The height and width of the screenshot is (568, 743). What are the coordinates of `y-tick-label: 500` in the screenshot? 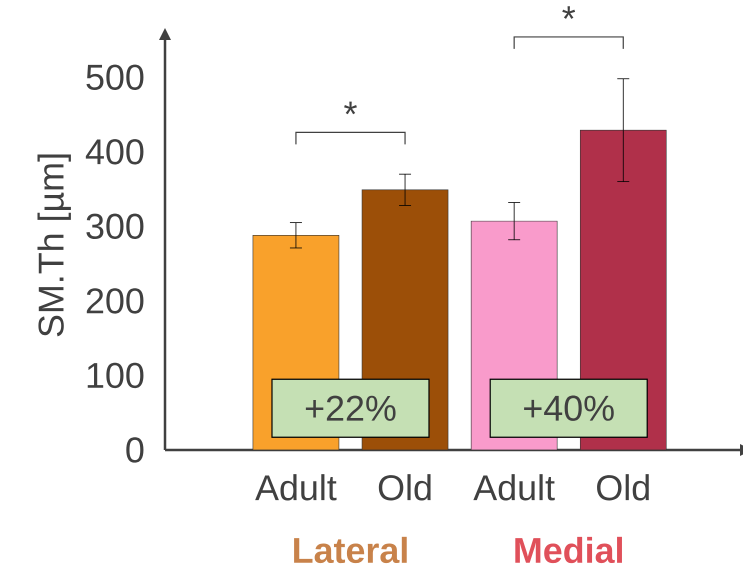 It's located at (115, 77).